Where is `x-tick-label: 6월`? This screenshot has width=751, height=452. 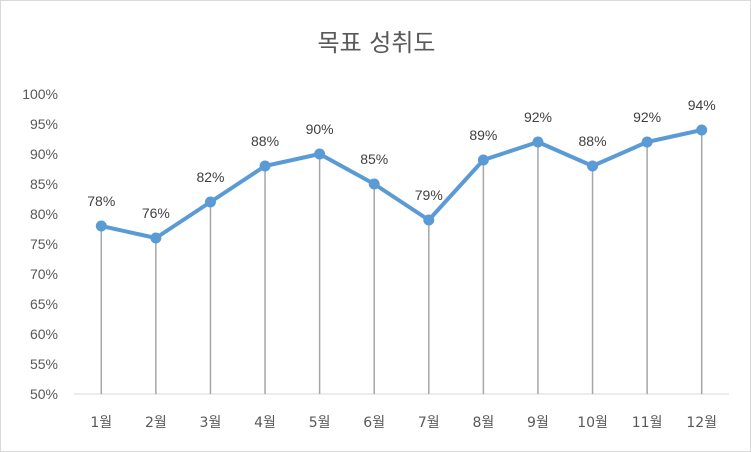 x-tick-label: 6월 is located at coordinates (374, 423).